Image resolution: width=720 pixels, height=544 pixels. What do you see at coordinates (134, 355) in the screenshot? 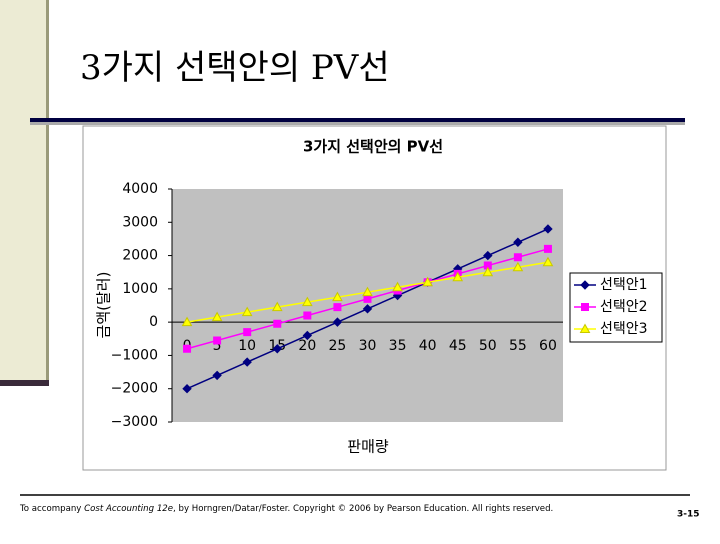
I see `y-tick-label: −1000` at bounding box center [134, 355].